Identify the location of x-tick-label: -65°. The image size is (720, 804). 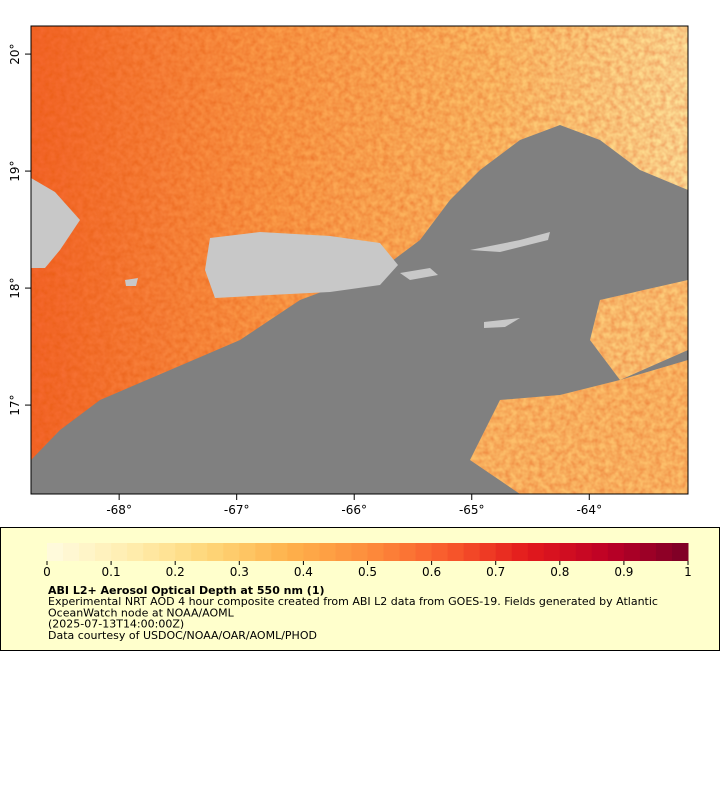
(472, 510).